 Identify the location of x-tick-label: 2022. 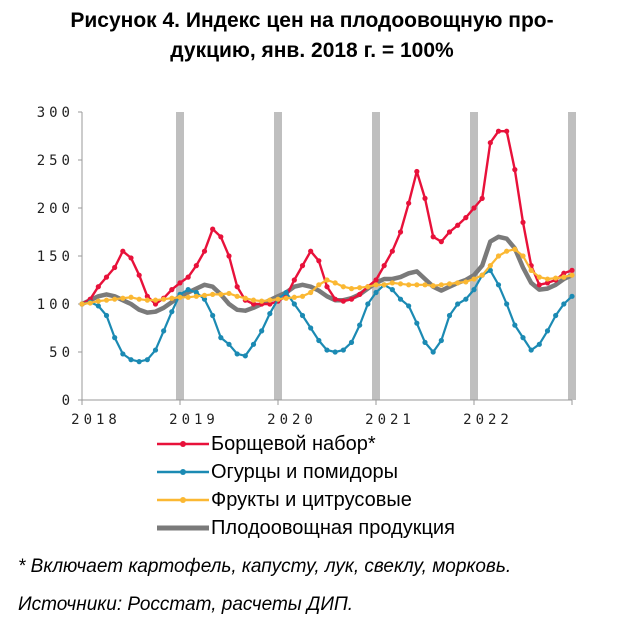
(488, 420).